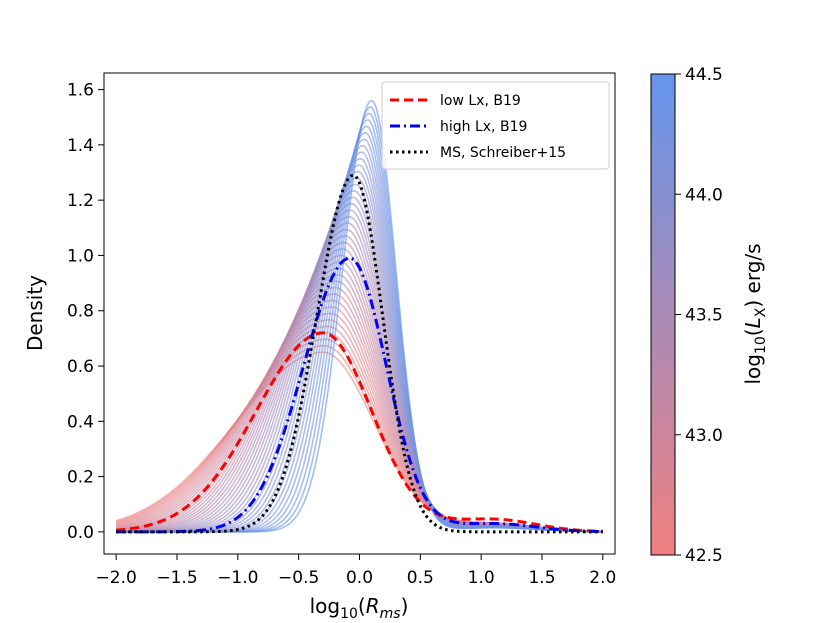 Image resolution: width=830 pixels, height=623 pixels. Describe the element at coordinates (420, 578) in the screenshot. I see `x-tick-label: 0.5` at that location.